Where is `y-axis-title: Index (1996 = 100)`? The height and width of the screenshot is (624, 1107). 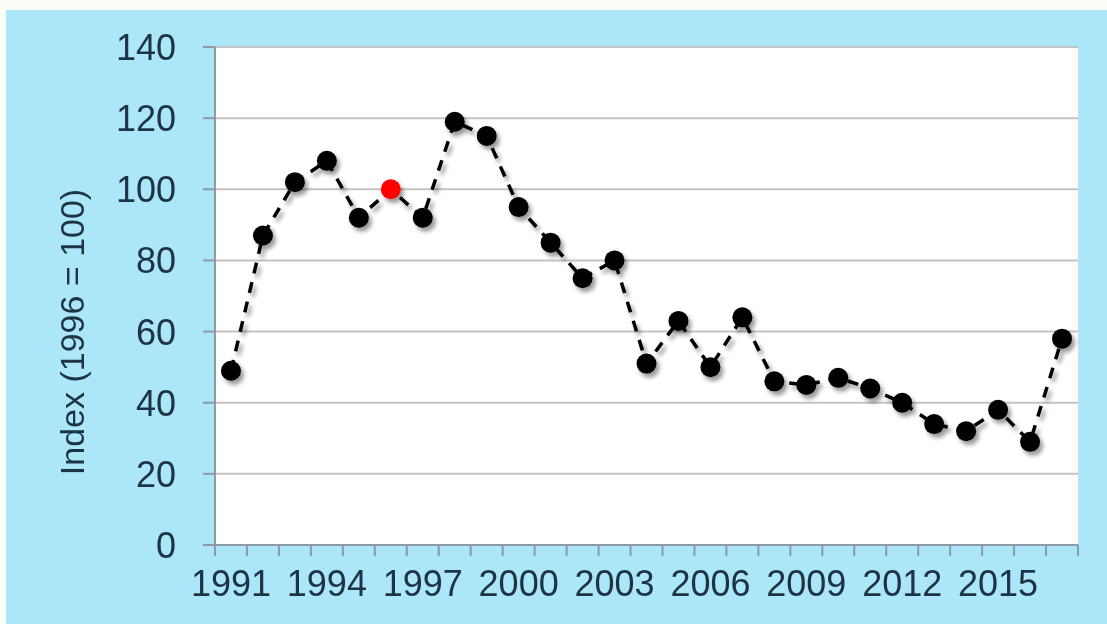
y-axis-title: Index (1996 = 100) is located at coordinates (72, 332).